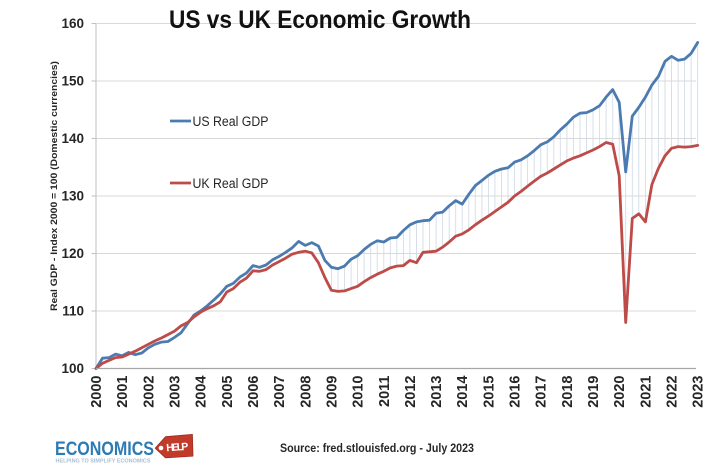 The image size is (720, 475). What do you see at coordinates (72, 23) in the screenshot?
I see `svg-text: 160` at bounding box center [72, 23].